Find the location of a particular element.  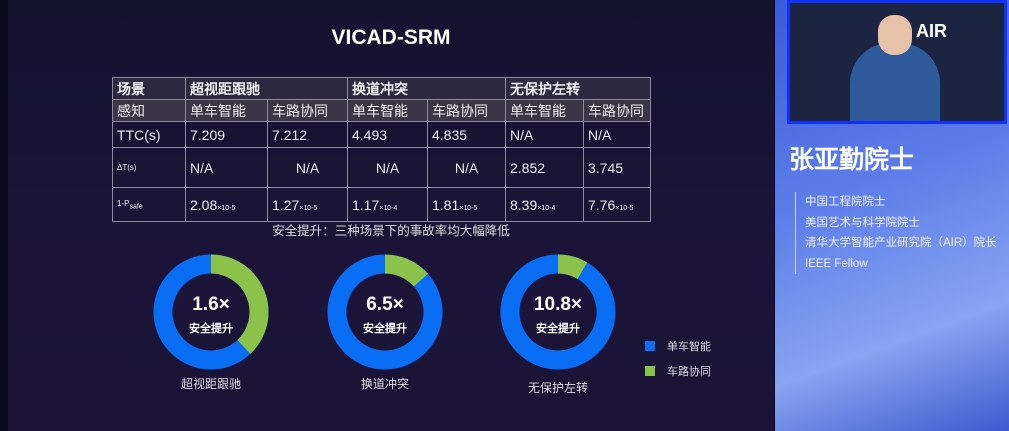

table-row: ΔT(s) N/A N/A N/A N/A 2.852 3.745 is located at coordinates (381, 167).